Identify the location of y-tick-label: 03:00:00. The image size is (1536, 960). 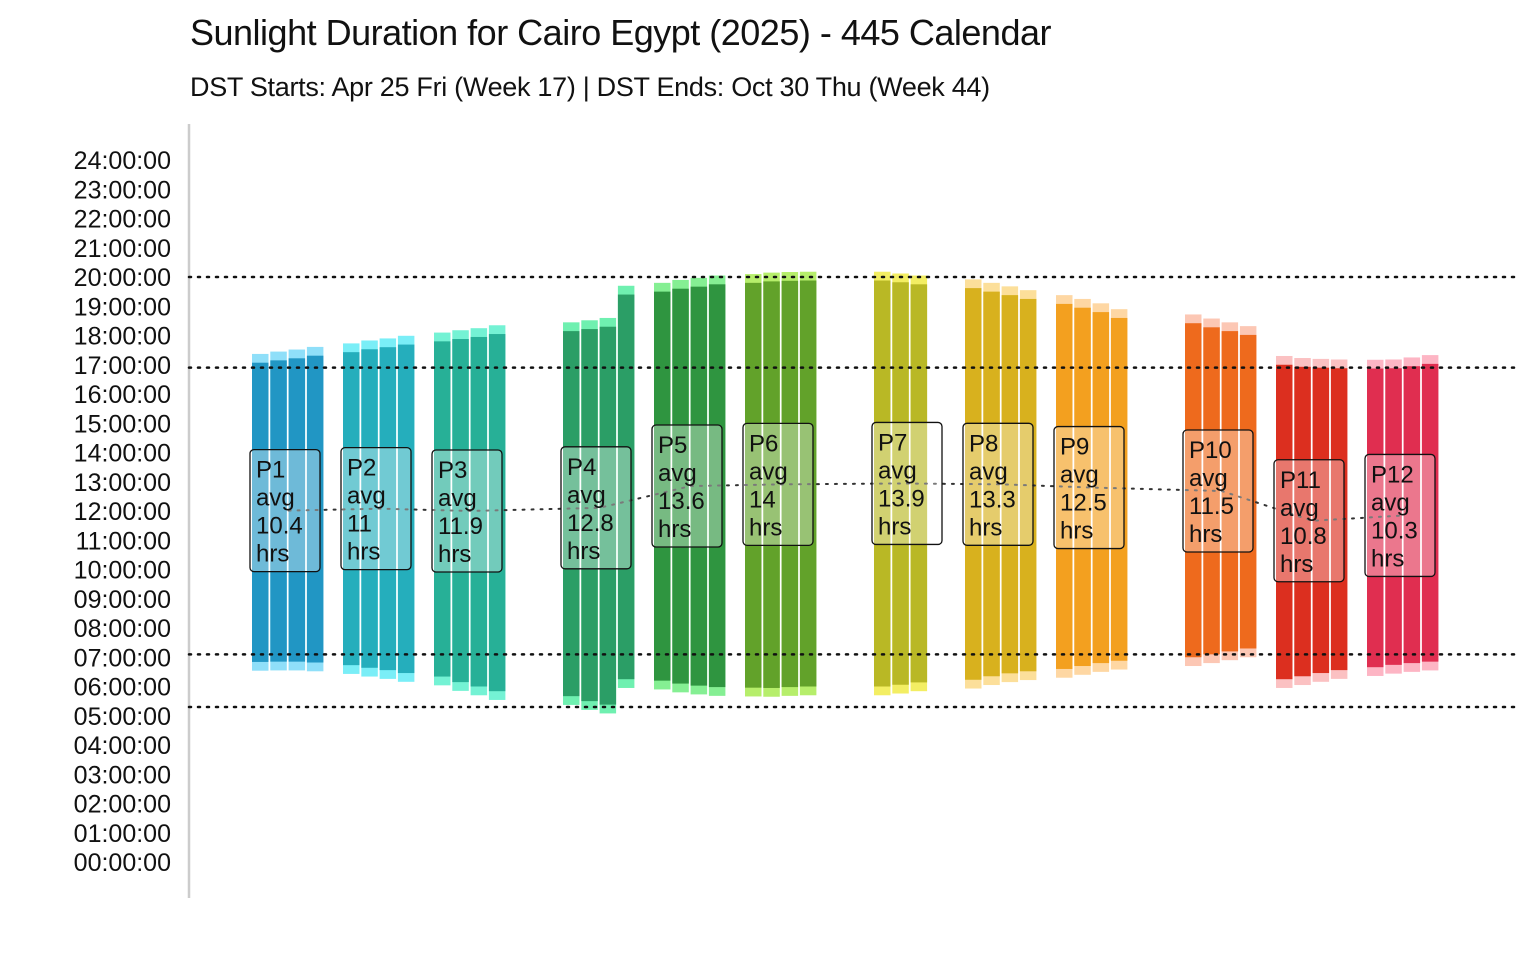
(122, 775).